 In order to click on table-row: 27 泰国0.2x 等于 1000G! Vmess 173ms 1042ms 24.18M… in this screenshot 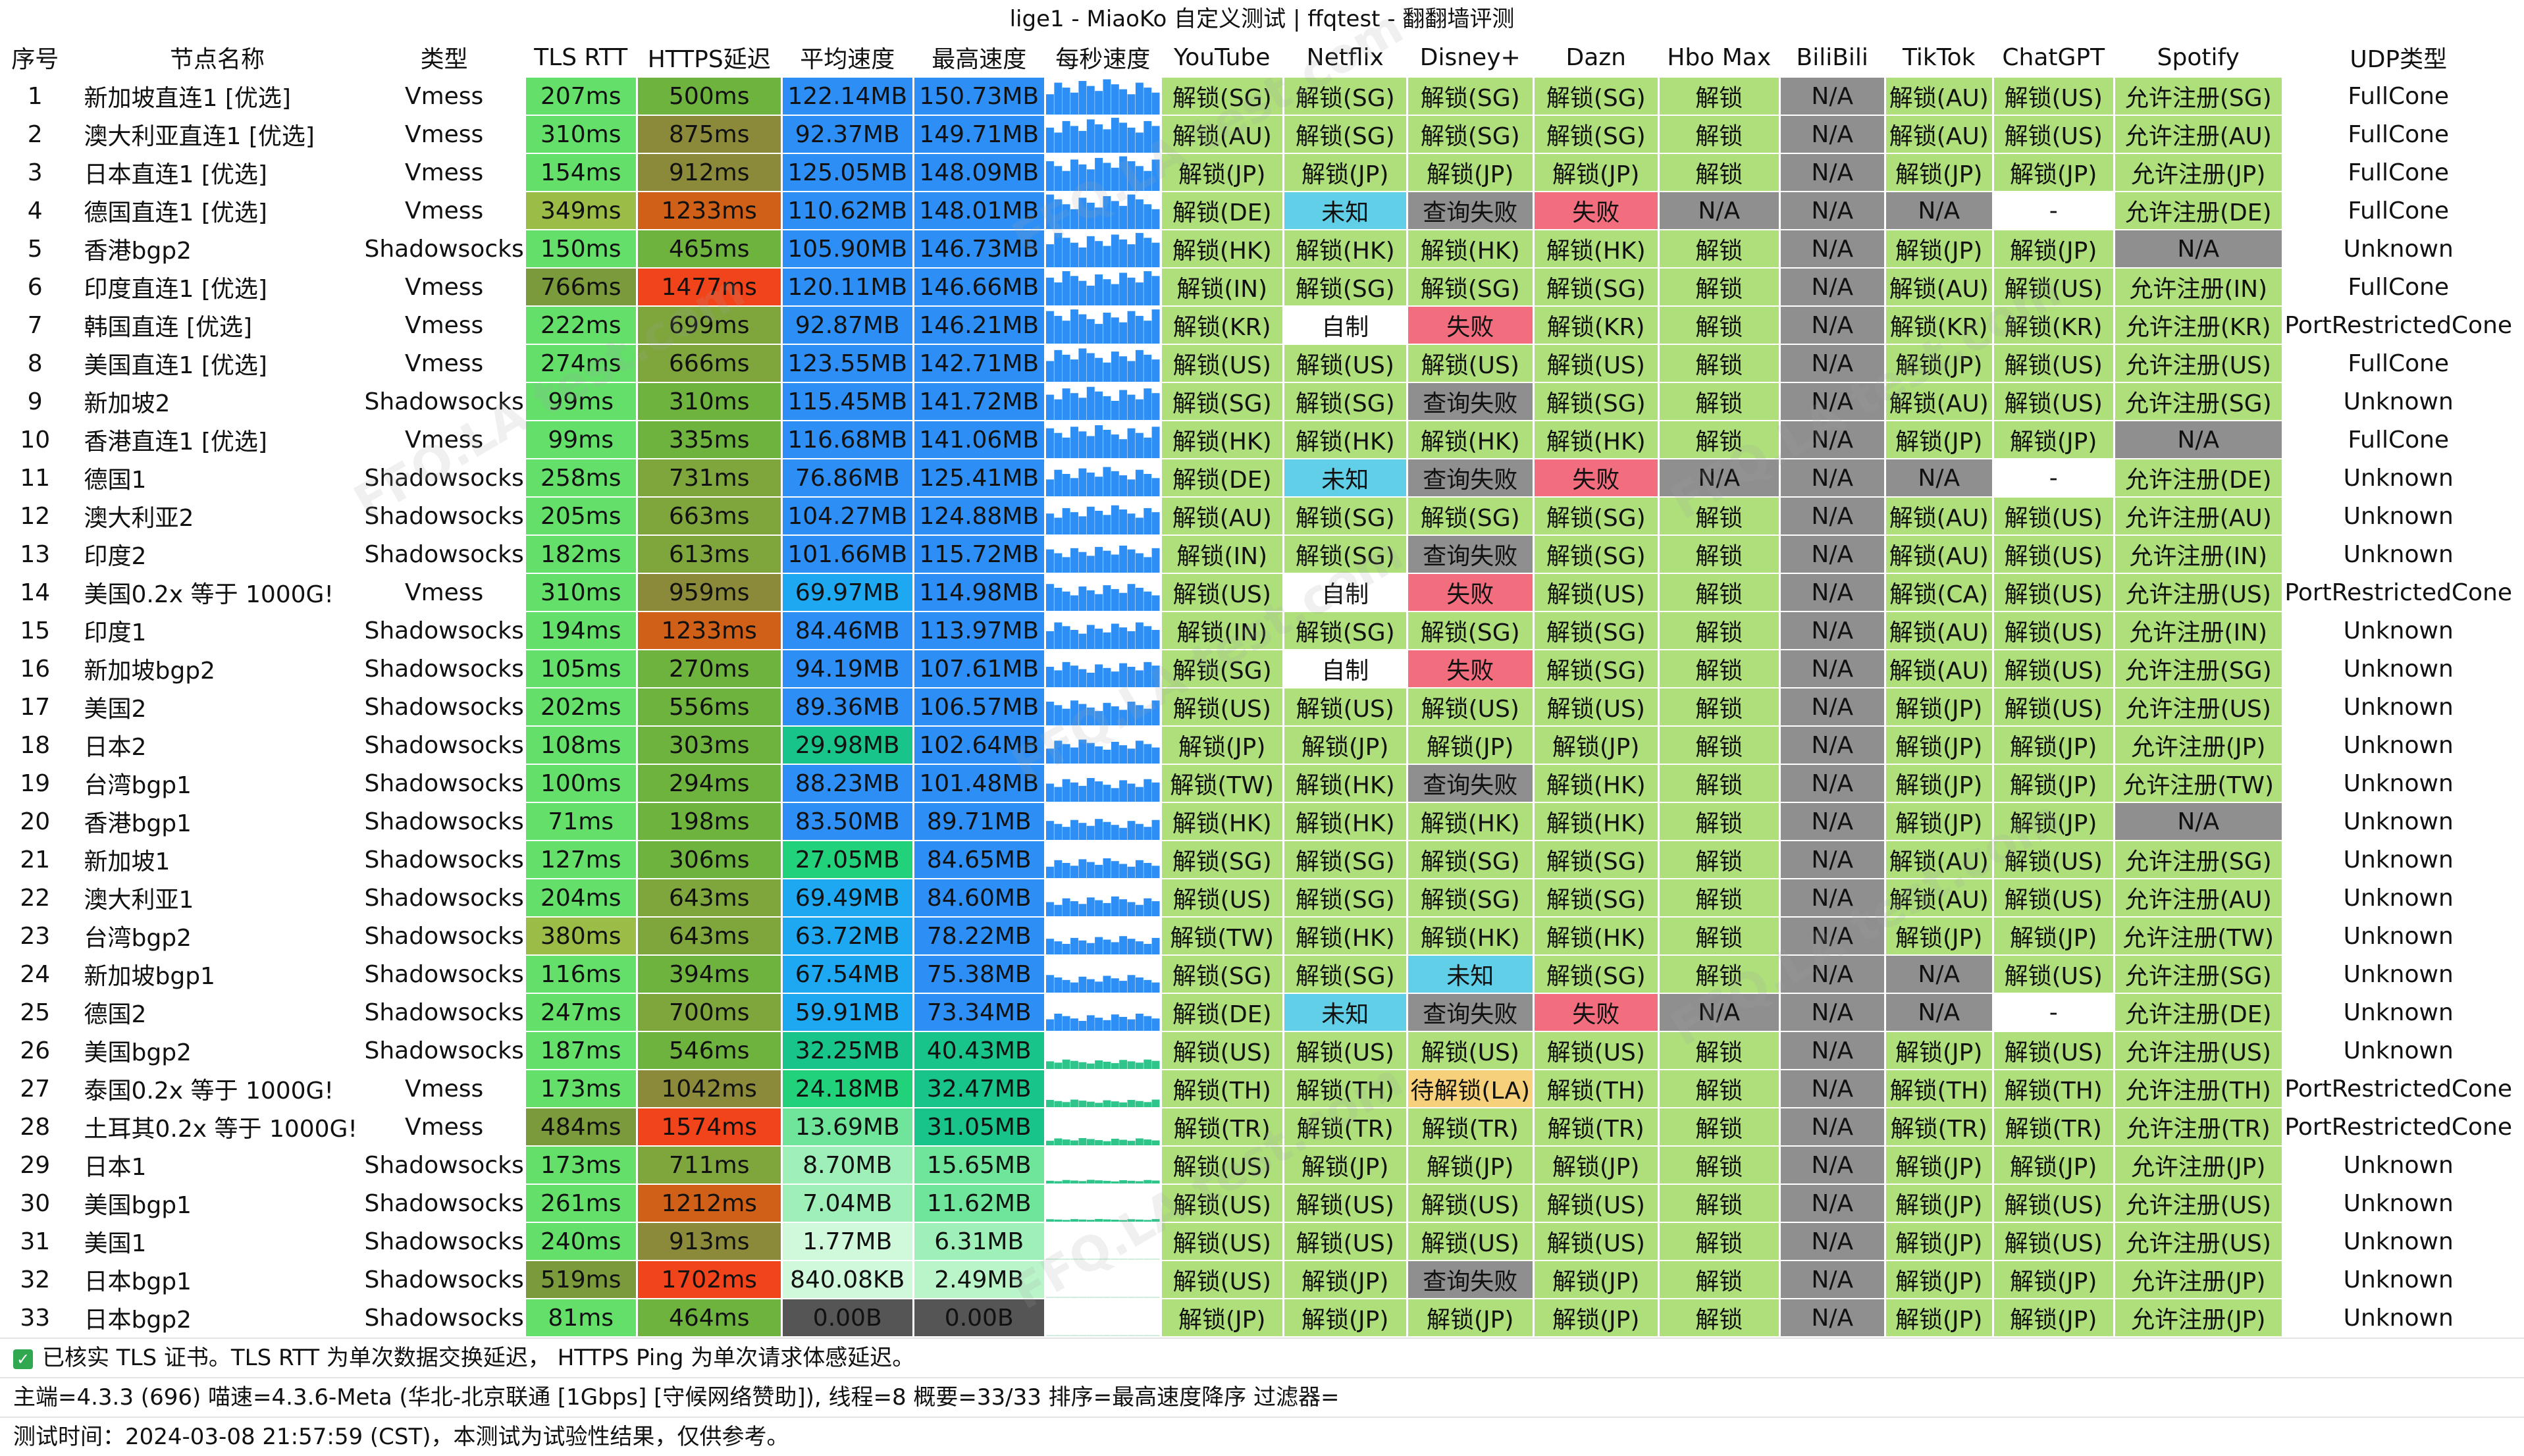, I will do `click(1257, 1089)`.